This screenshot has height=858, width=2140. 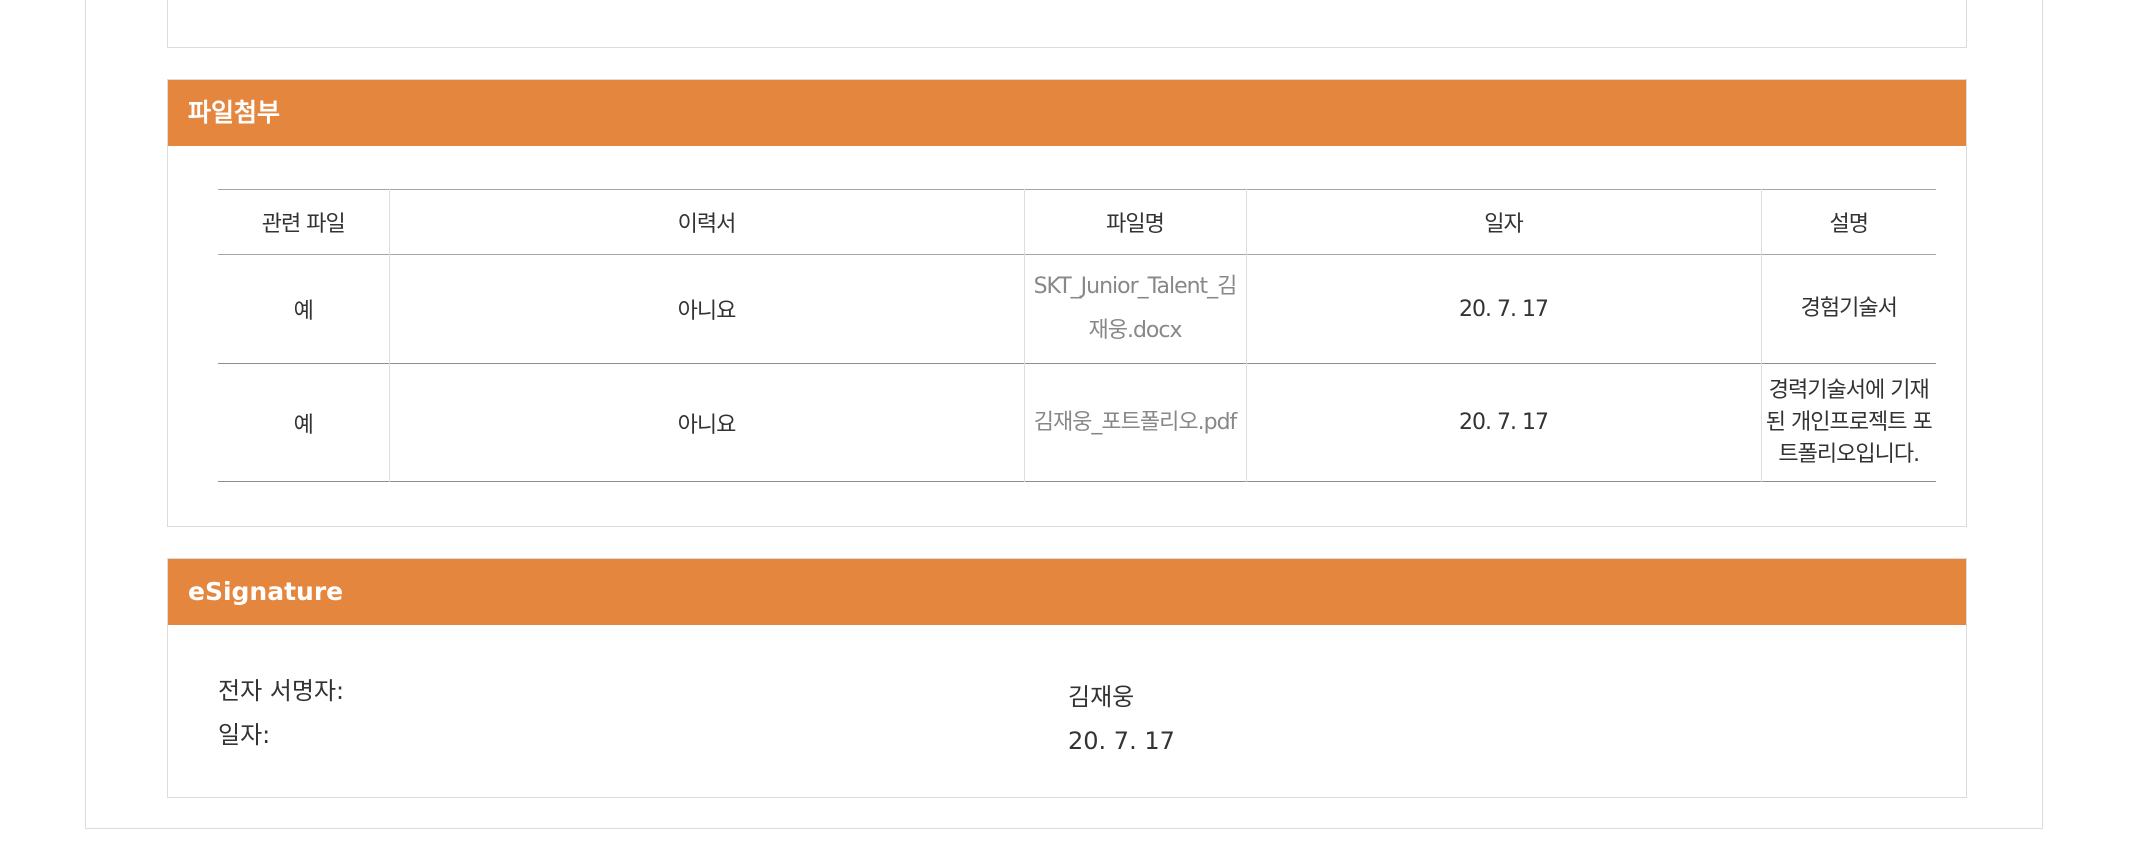 I want to click on date-label: 일자:, so click(x=244, y=735).